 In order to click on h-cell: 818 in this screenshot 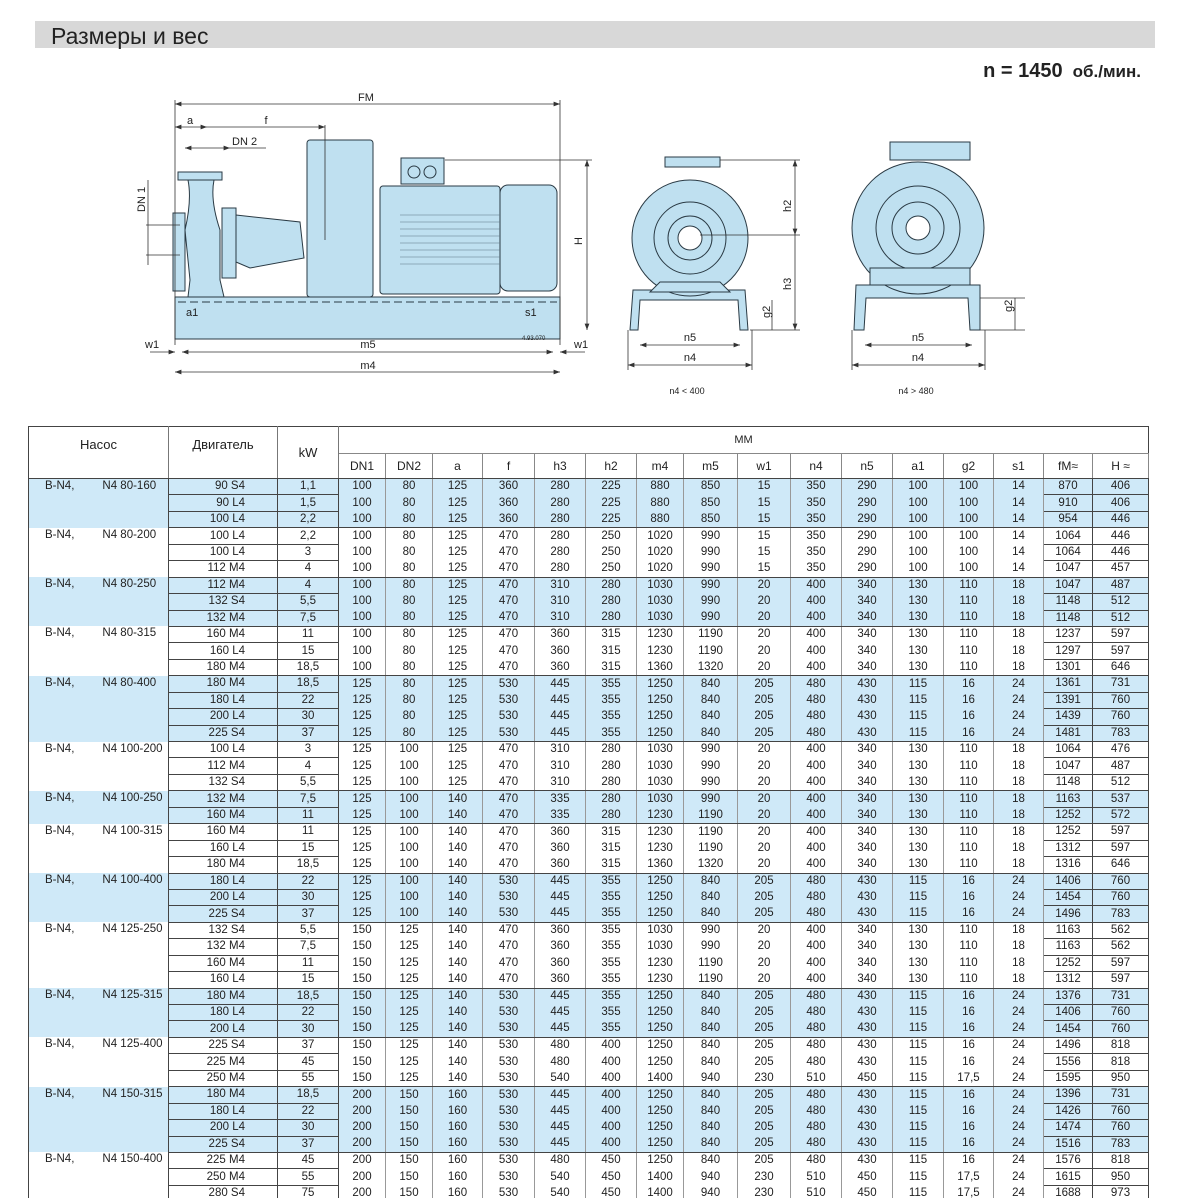, I will do `click(1120, 1161)`.